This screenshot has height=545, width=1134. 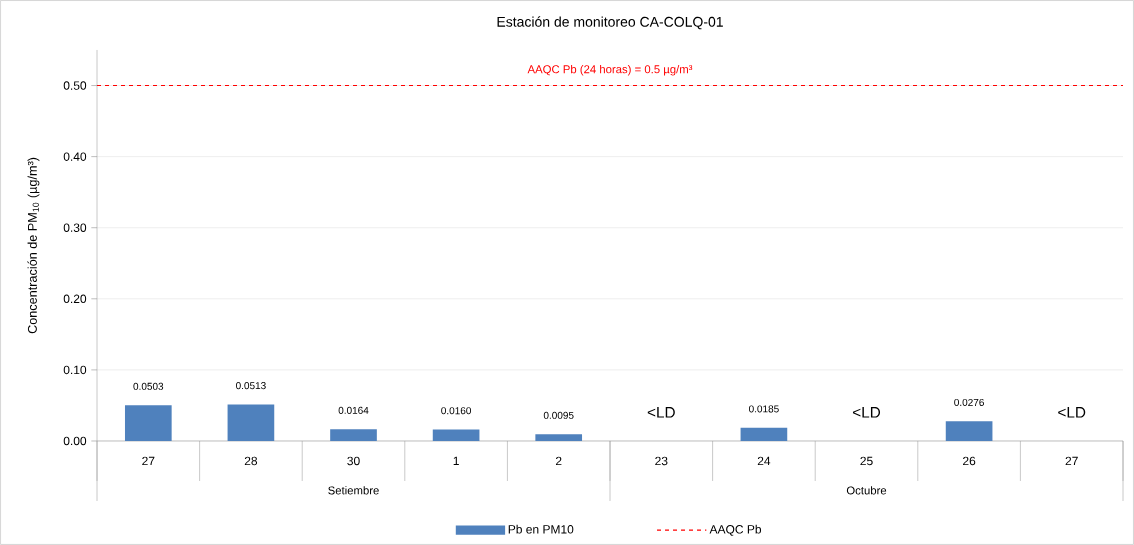 I want to click on legend-label: AAQC Pb, so click(x=735, y=530).